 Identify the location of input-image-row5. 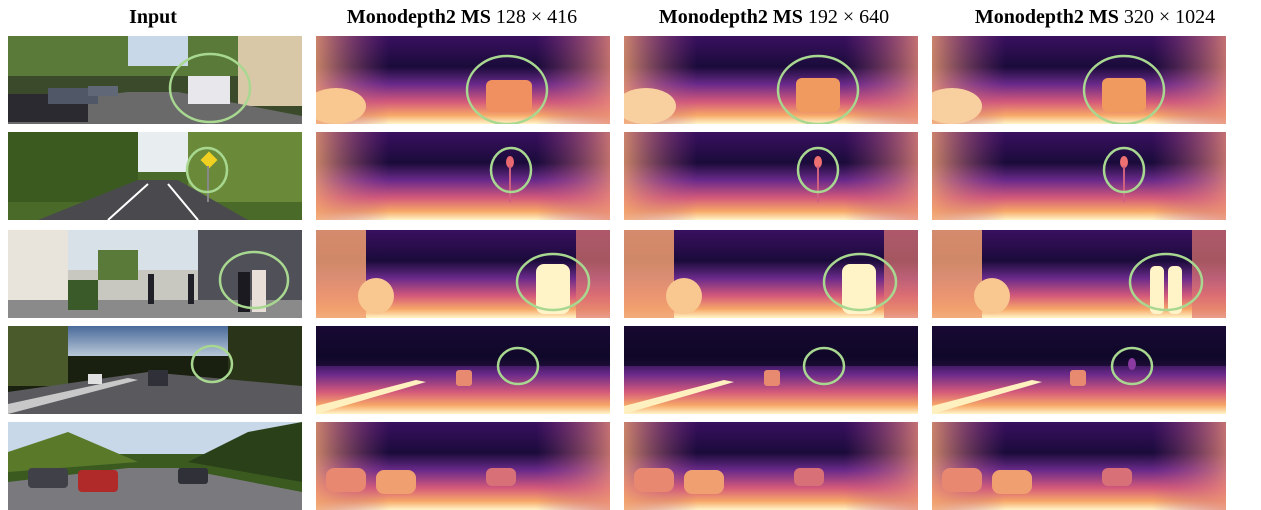
(155, 466).